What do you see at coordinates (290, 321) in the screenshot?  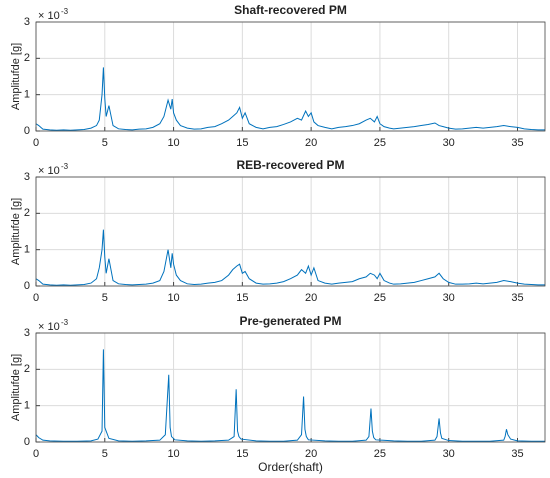 I see `chart-title: Pre-generated PM` at bounding box center [290, 321].